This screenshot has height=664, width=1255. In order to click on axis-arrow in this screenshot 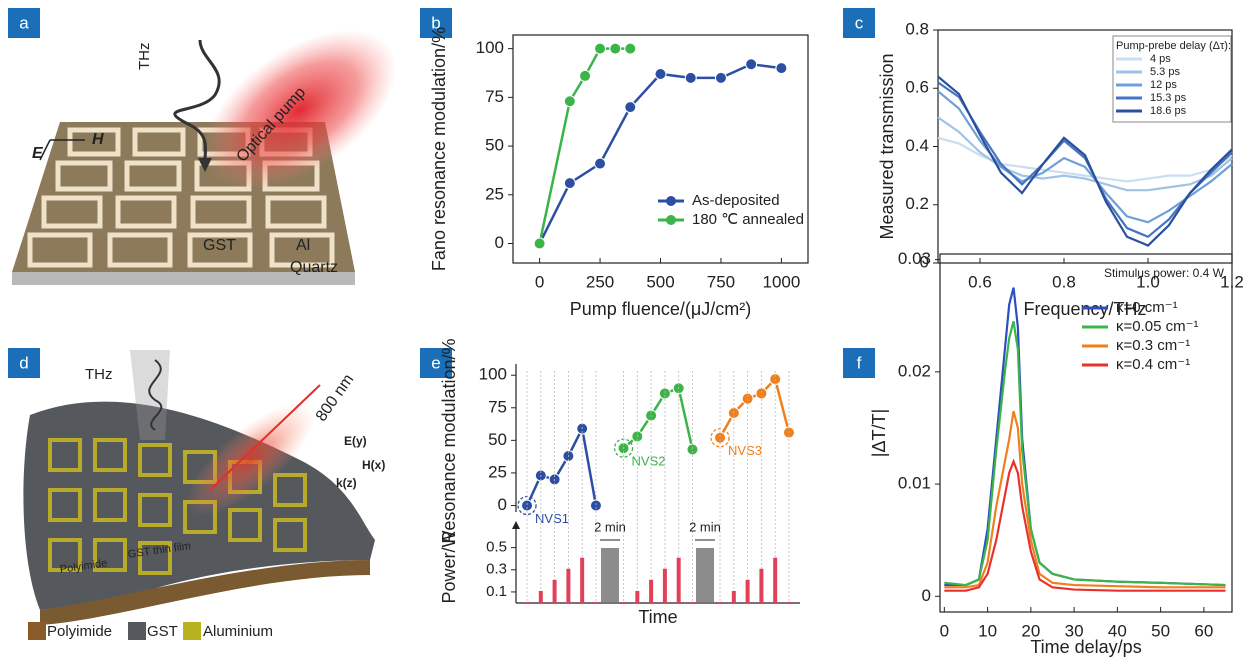, I will do `click(516, 525)`.